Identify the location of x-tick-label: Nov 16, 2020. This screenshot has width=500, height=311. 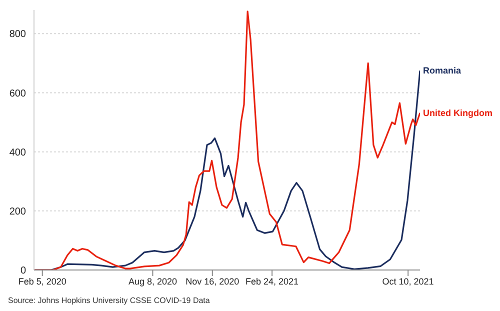
(213, 281).